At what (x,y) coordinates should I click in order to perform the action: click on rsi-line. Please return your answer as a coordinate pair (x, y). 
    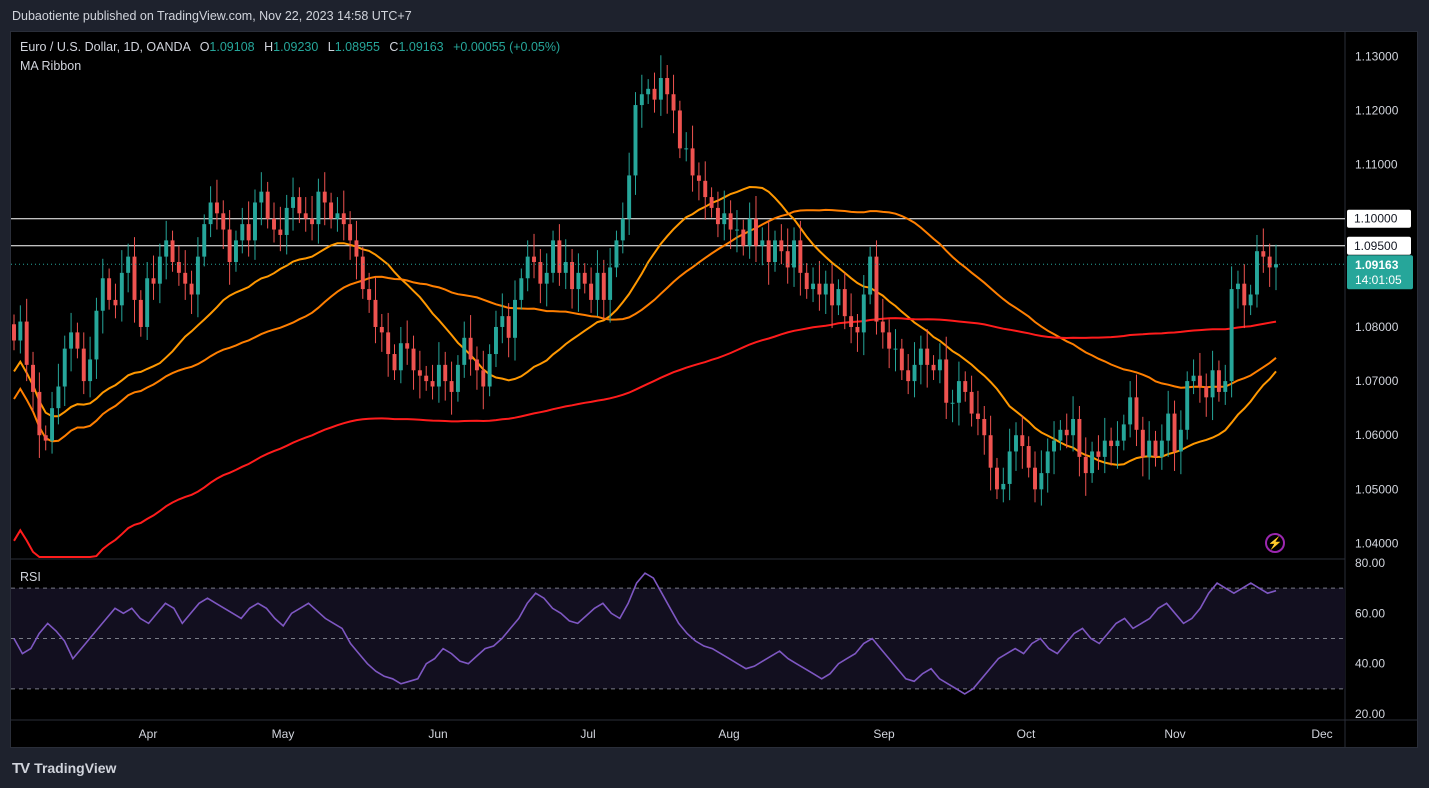
    Looking at the image, I should click on (645, 633).